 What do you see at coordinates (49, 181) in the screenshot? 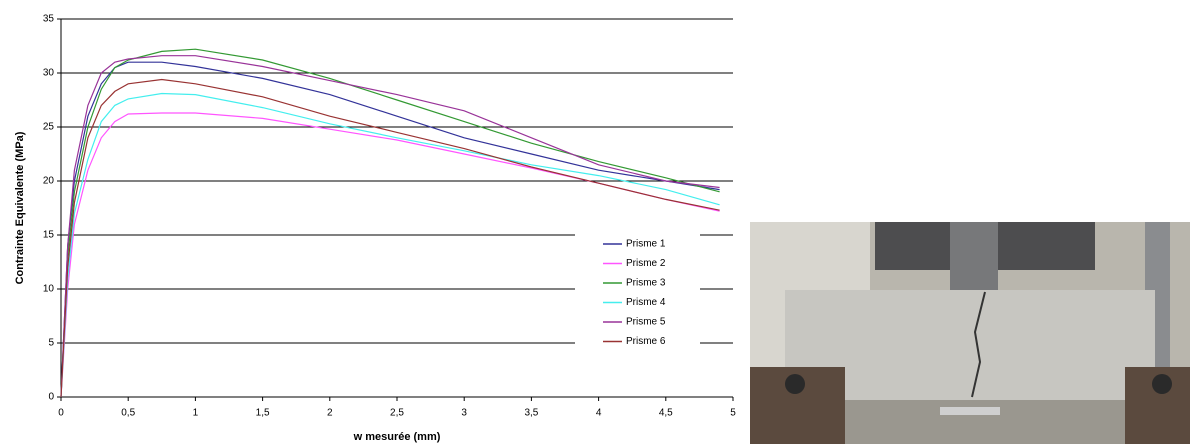
I see `y-tick-label: 20` at bounding box center [49, 181].